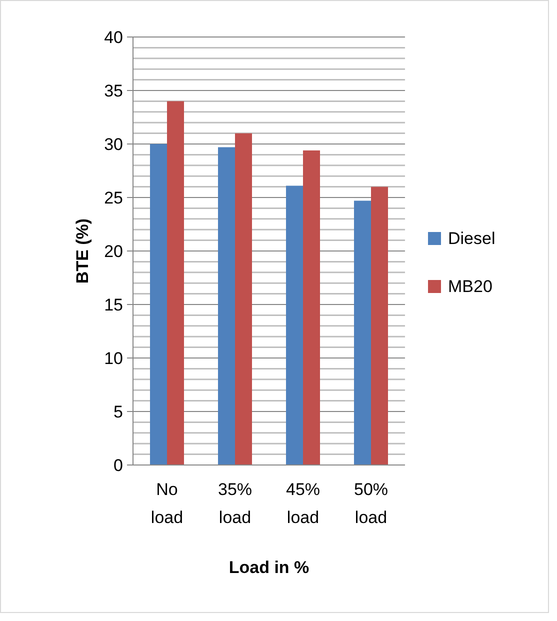 Image resolution: width=557 pixels, height=621 pixels. I want to click on x-tick-label: No load, so click(167, 503).